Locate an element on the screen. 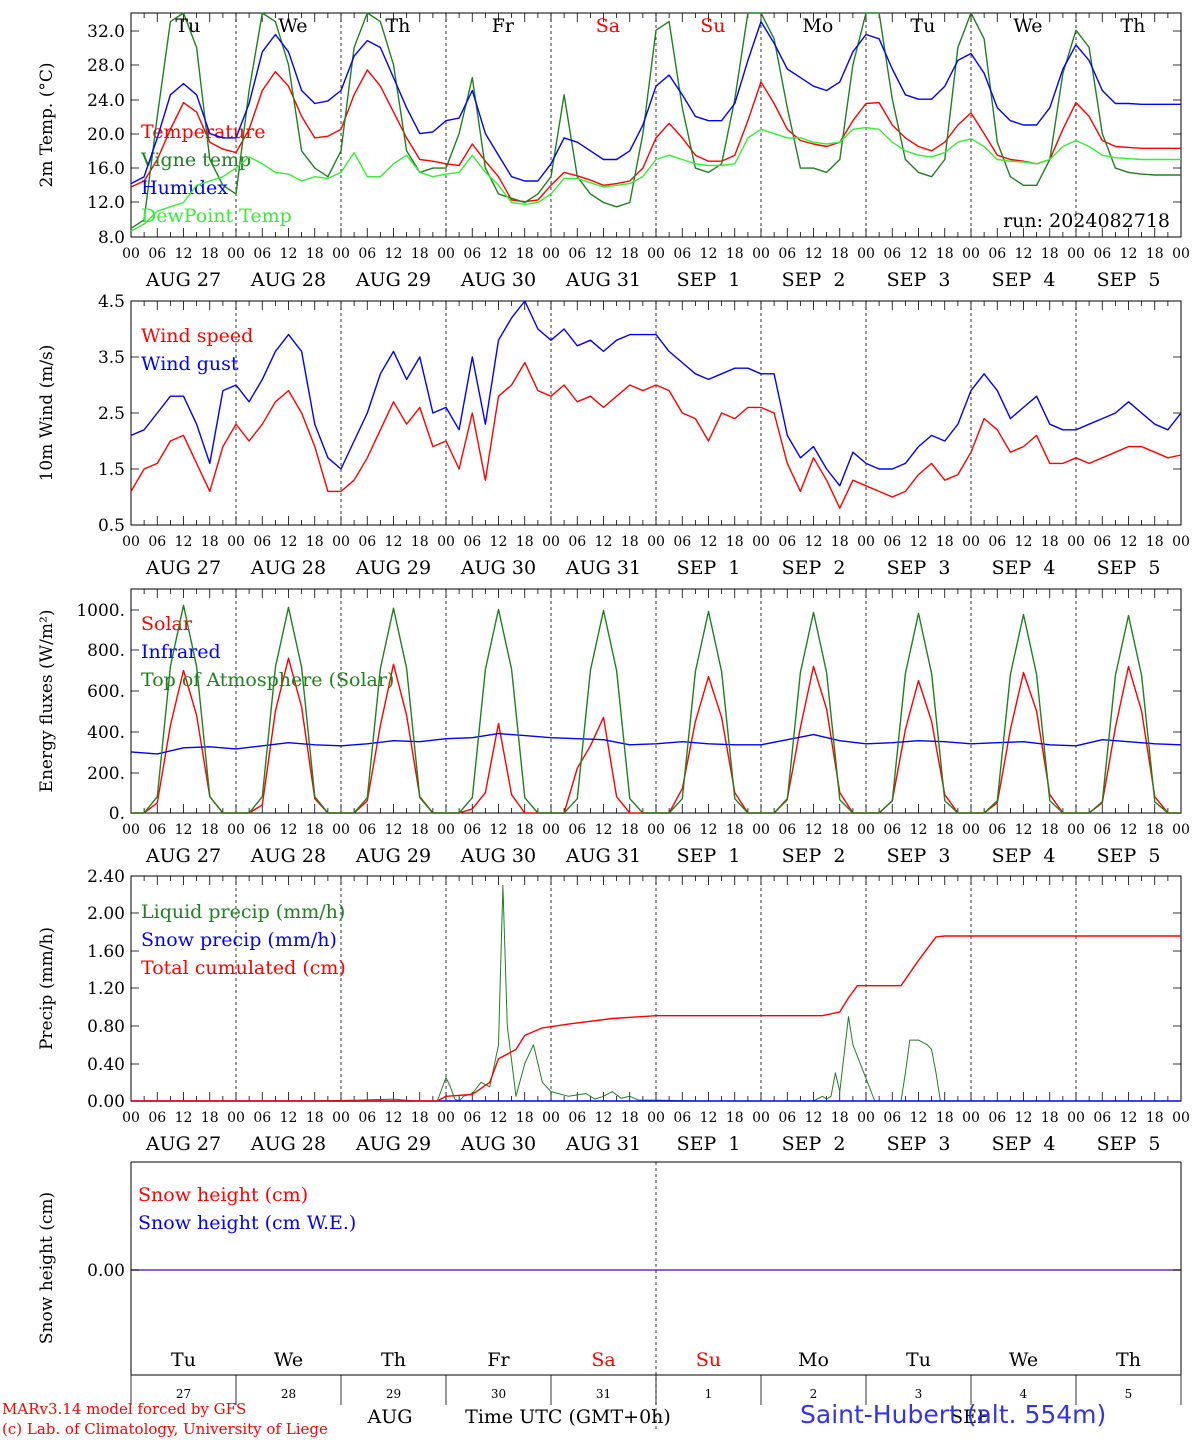 The height and width of the screenshot is (1440, 1194). legend-entry: Humidex is located at coordinates (184, 188).